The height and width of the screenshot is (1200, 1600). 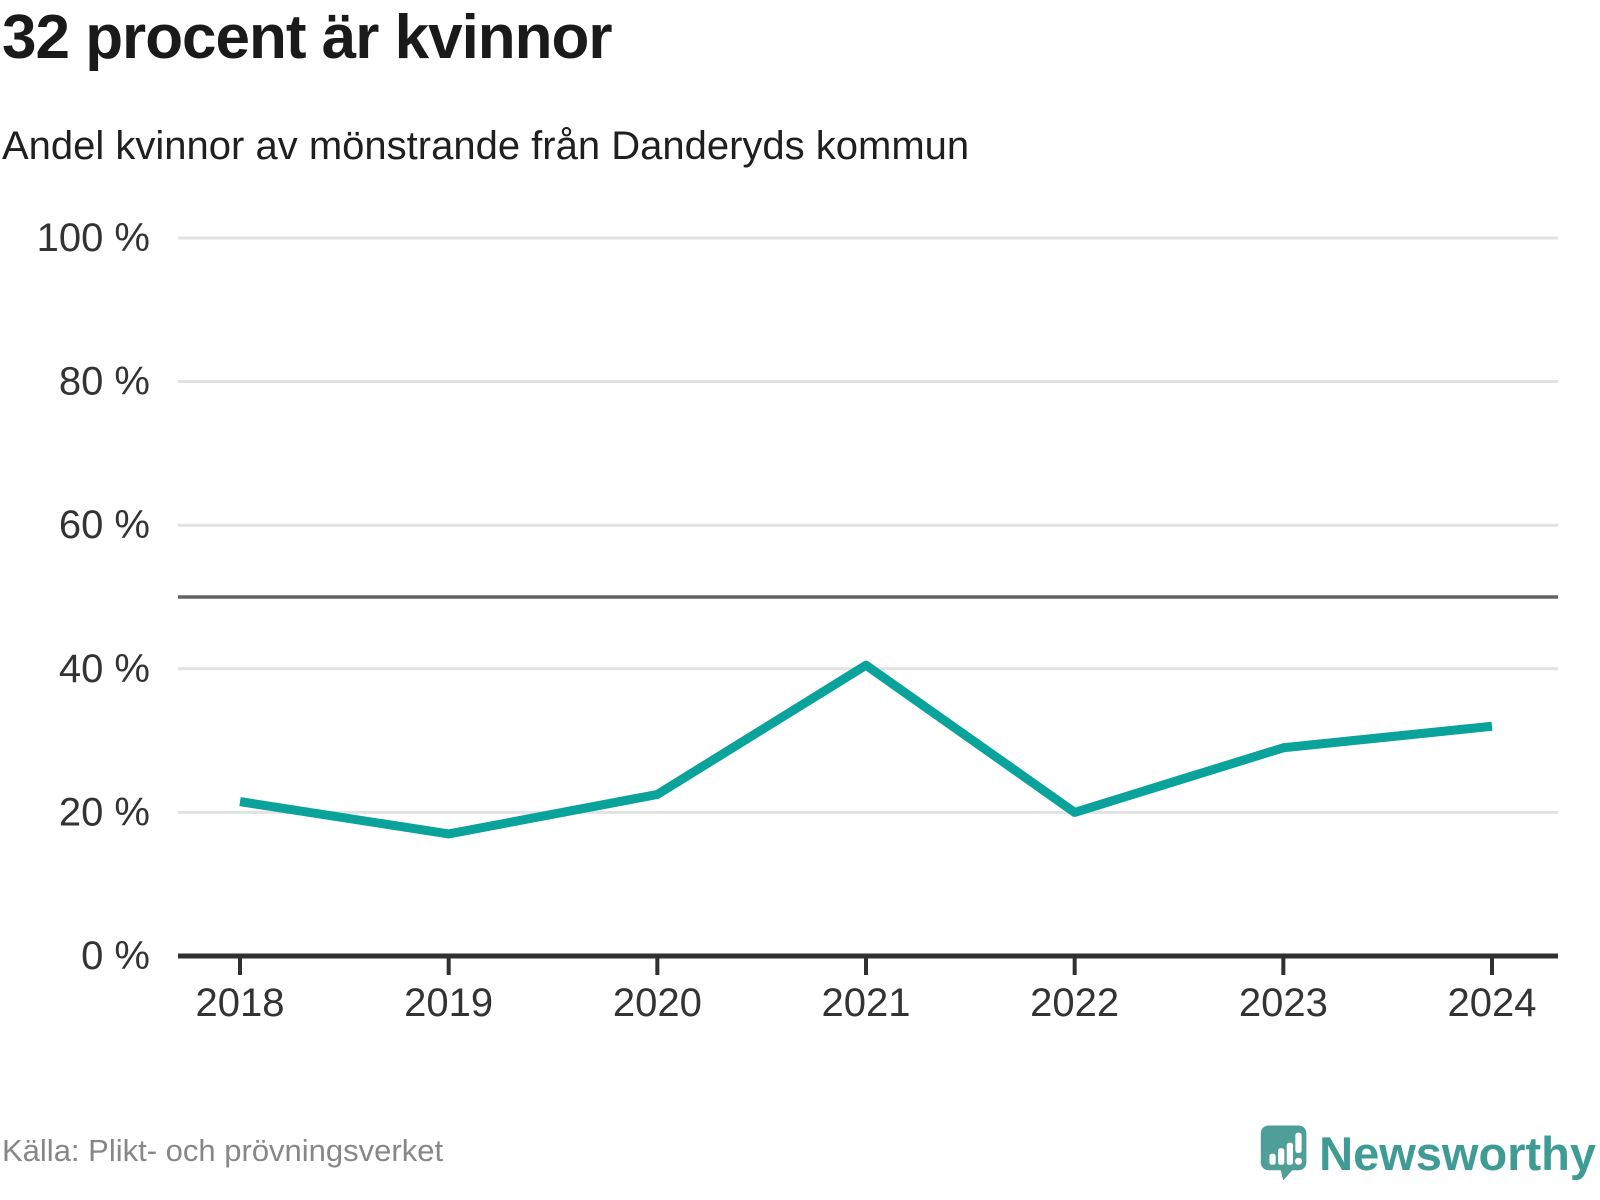 I want to click on y-tick-label: 0 %, so click(x=115, y=956).